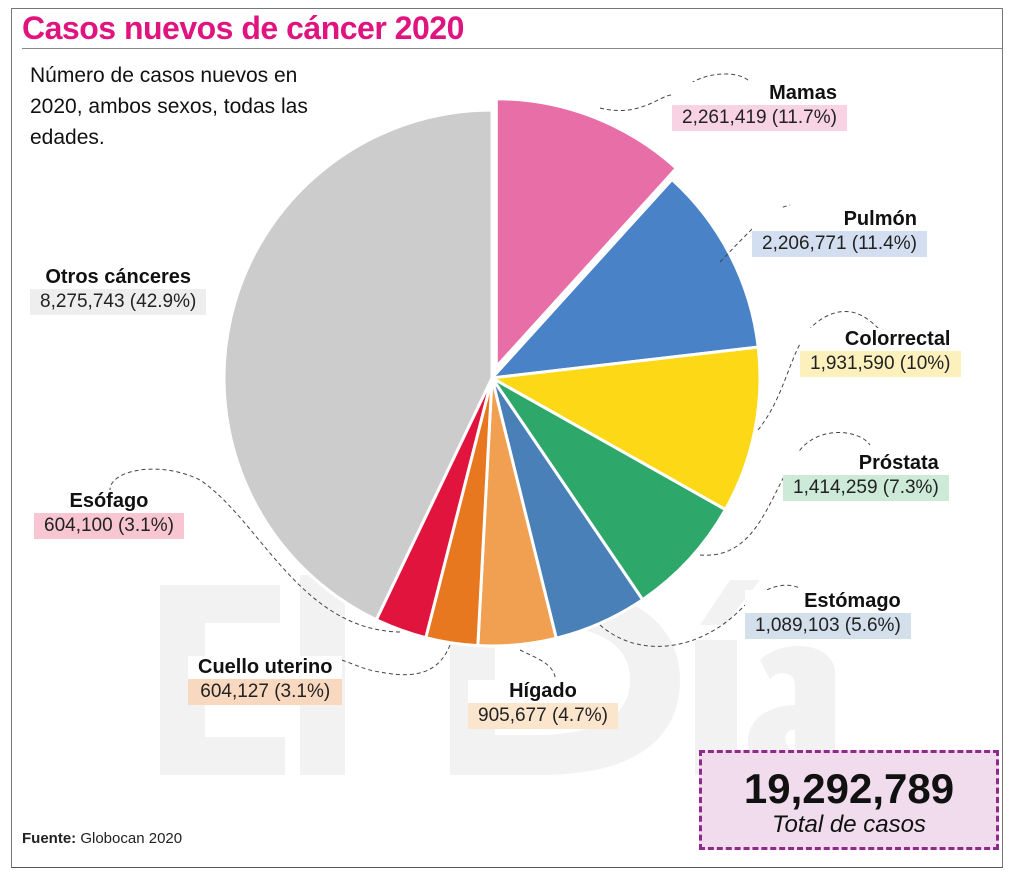 This screenshot has height=885, width=1024. What do you see at coordinates (880, 363) in the screenshot?
I see `slice-value: 1,931,590 (10%)` at bounding box center [880, 363].